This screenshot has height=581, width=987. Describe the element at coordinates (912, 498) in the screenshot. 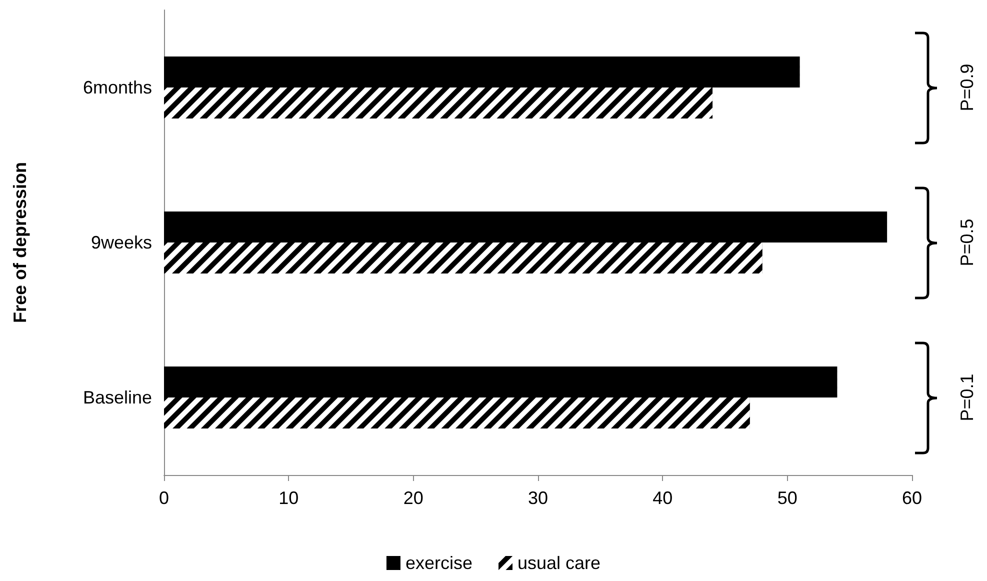

I see `x-tick-label: 60` at that location.